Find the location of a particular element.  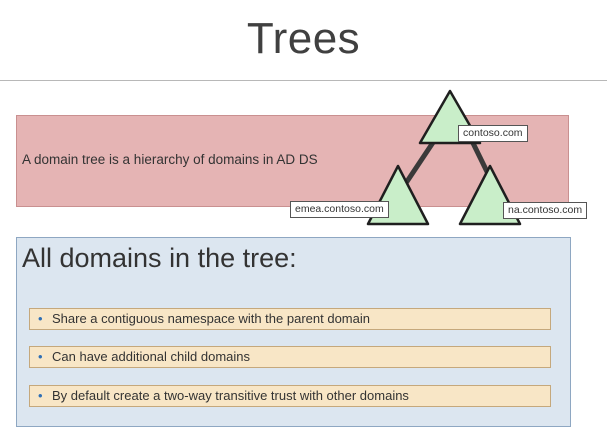

left-child-domain-label: emea.contoso.com is located at coordinates (339, 209).